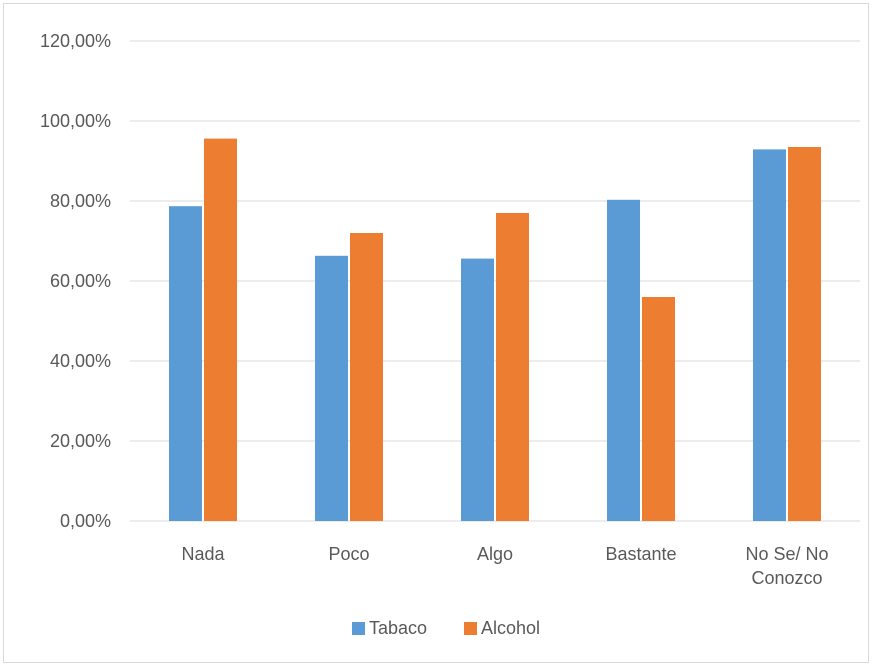 This screenshot has width=874, height=667. What do you see at coordinates (80, 361) in the screenshot?
I see `y-tick-label: 40,00%` at bounding box center [80, 361].